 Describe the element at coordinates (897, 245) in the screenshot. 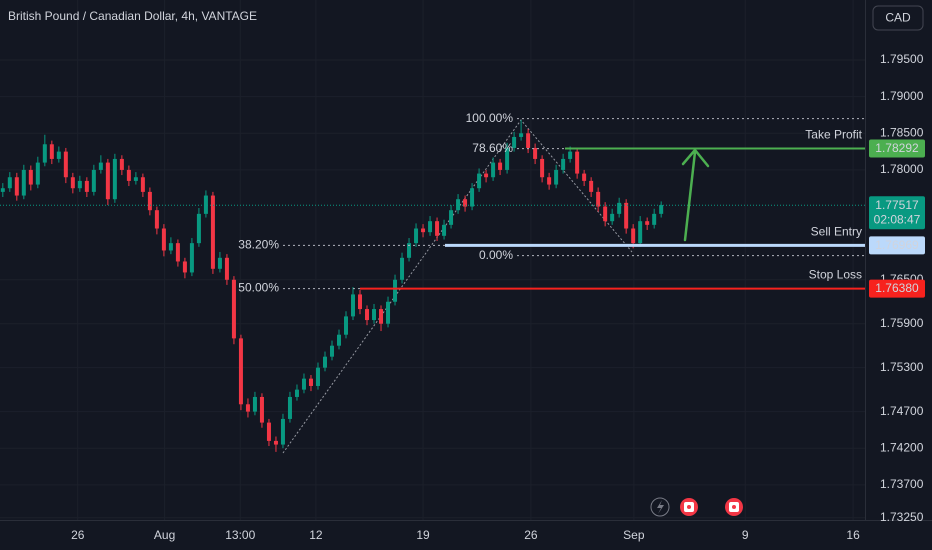

I see `price-tag-label: 1.76969` at that location.